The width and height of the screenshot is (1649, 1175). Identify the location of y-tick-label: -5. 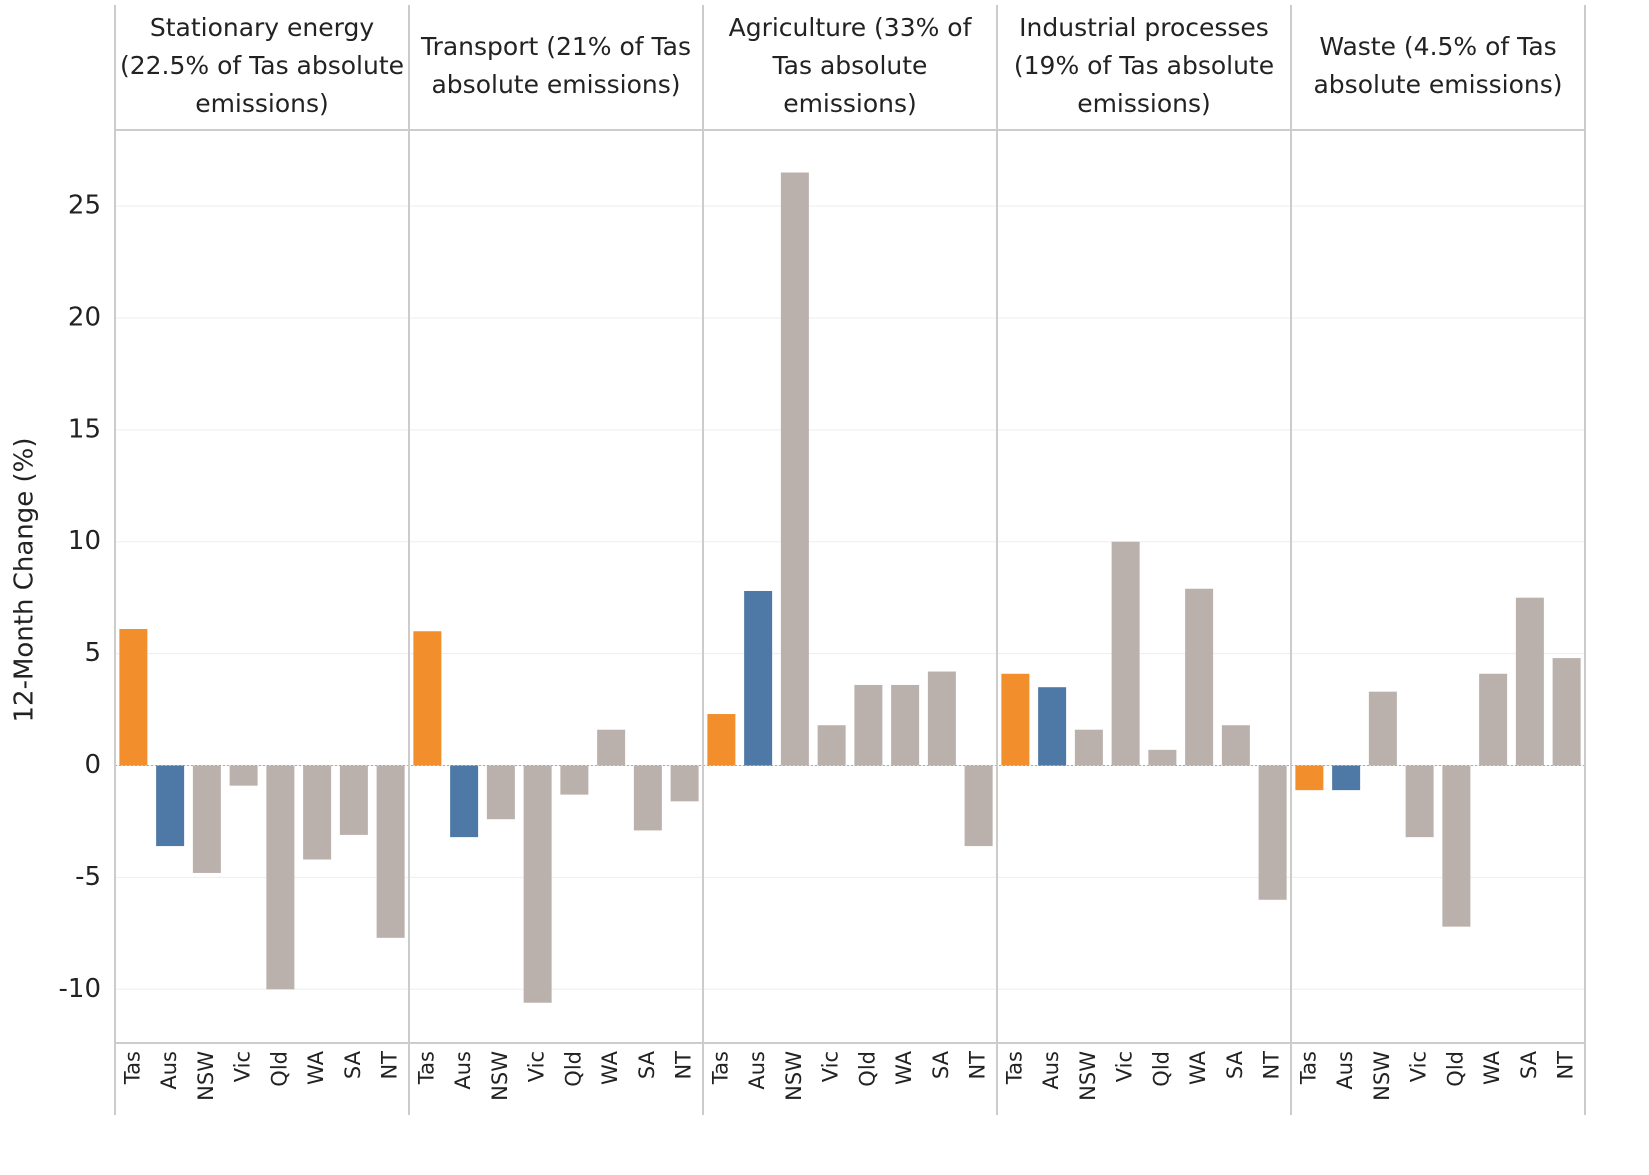
(88, 877).